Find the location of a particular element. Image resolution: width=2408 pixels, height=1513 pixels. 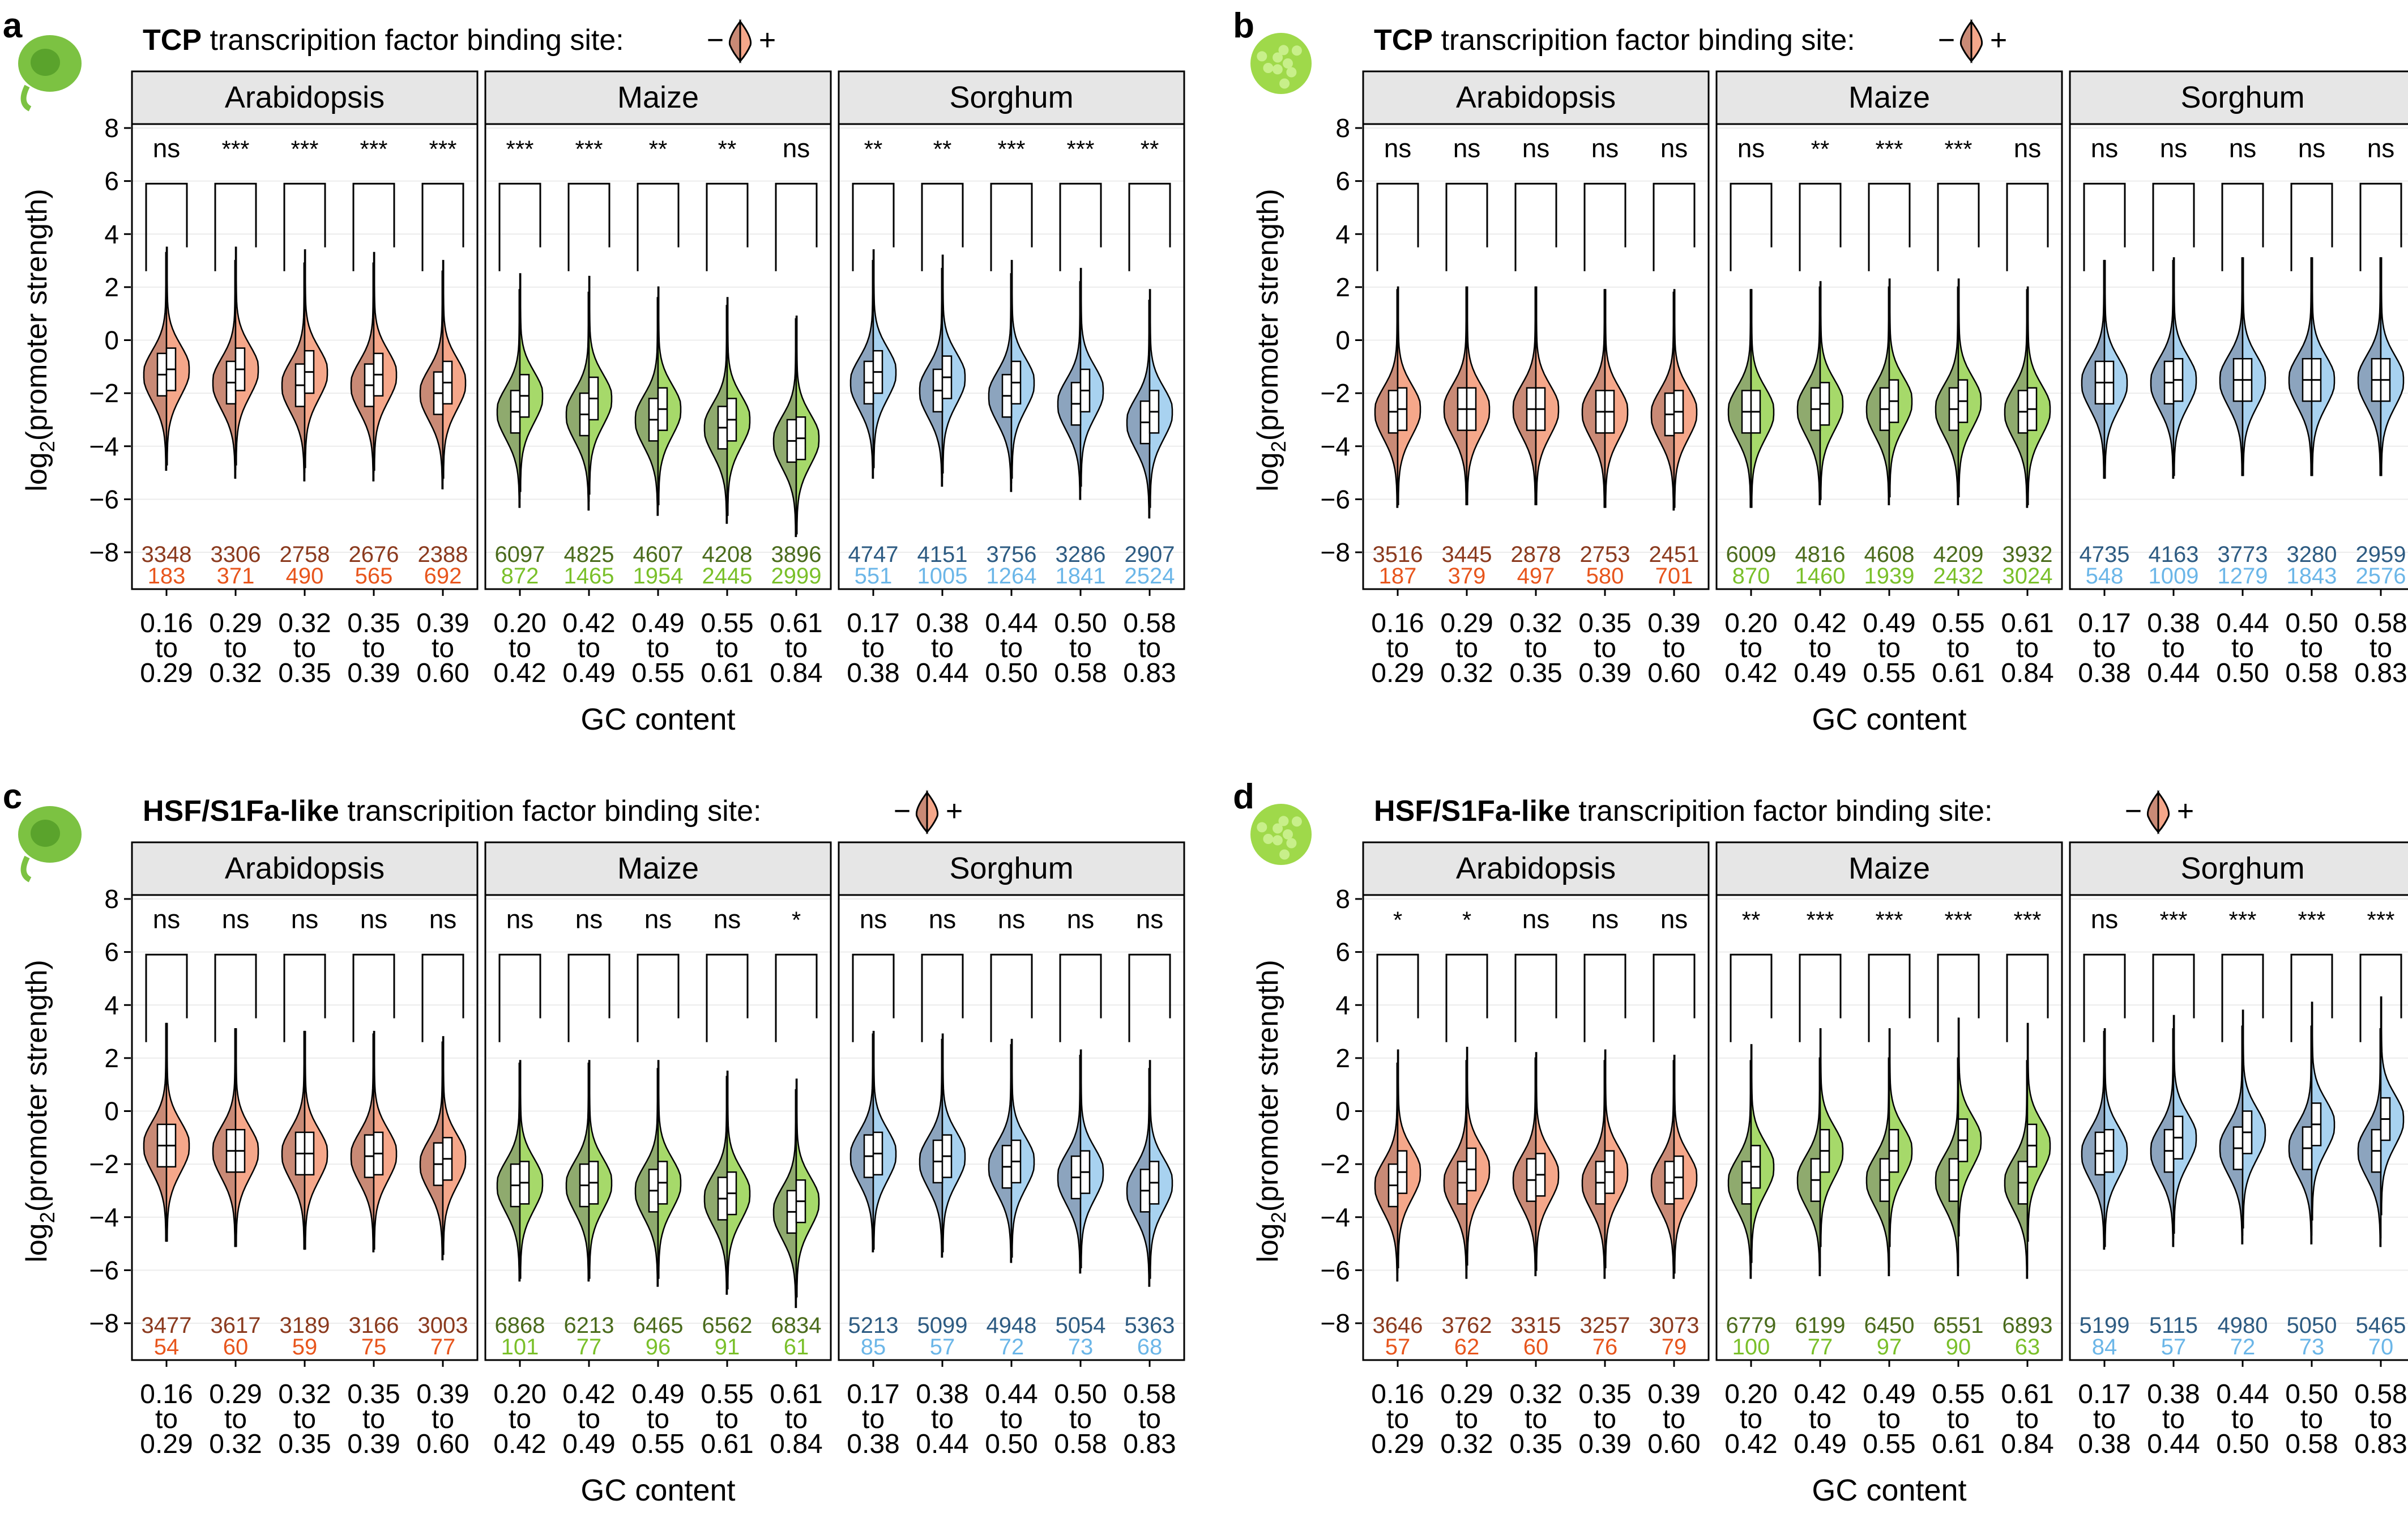

x-tick-low: 0.49 is located at coordinates (658, 1394).